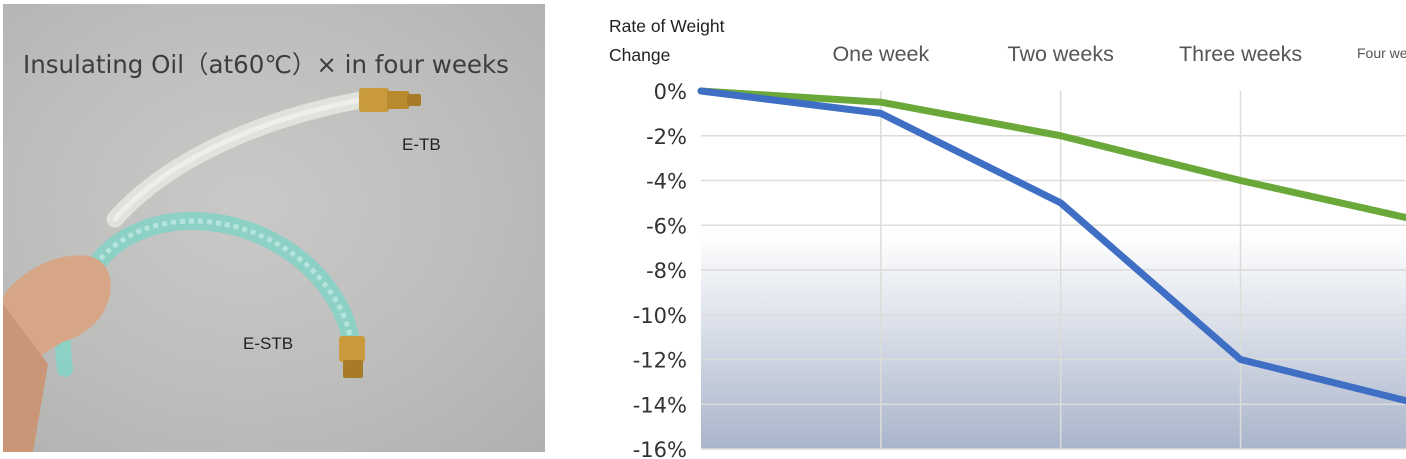 This screenshot has width=1406, height=459. Describe the element at coordinates (666, 182) in the screenshot. I see `y-tick-label: -4%` at that location.